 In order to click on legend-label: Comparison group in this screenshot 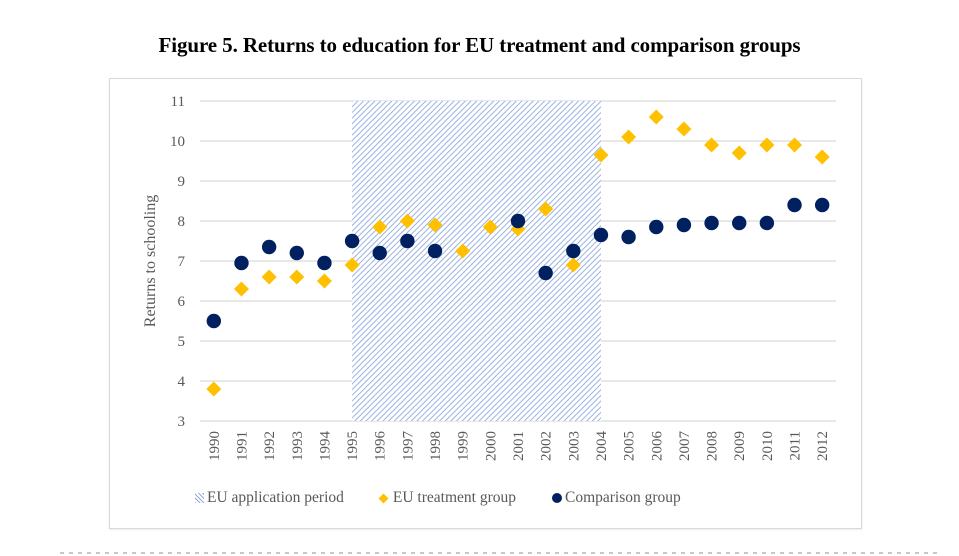, I will do `click(622, 497)`.